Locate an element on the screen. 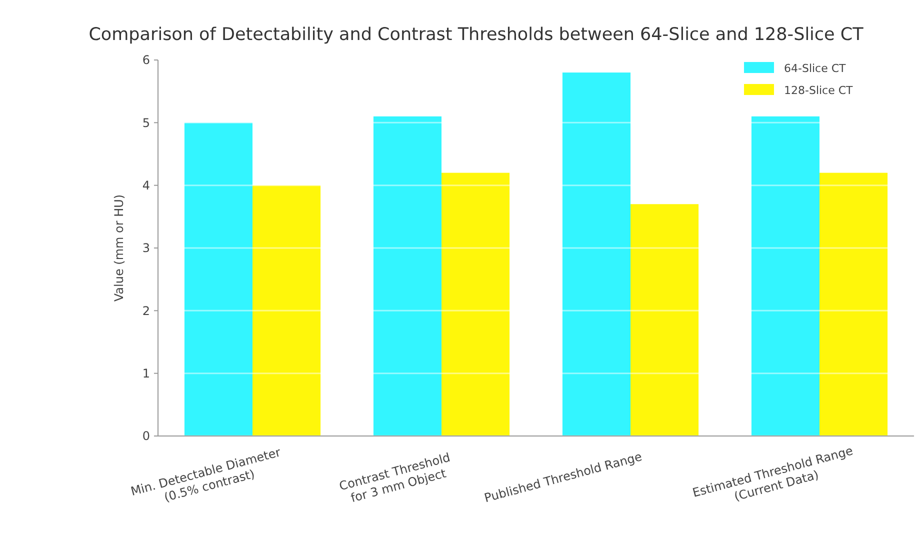 The width and height of the screenshot is (924, 541). y-tick-label: 0 is located at coordinates (146, 436).